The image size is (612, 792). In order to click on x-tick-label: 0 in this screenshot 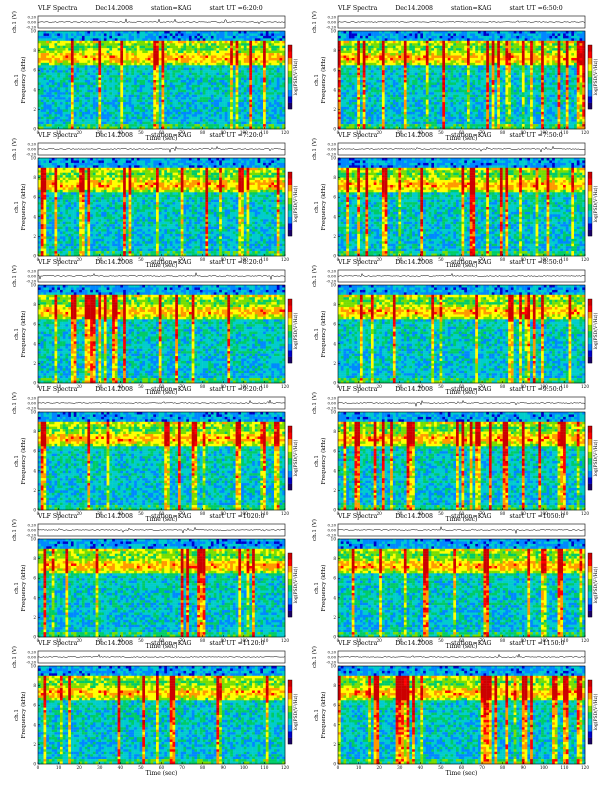, I will do `click(38, 132)`.